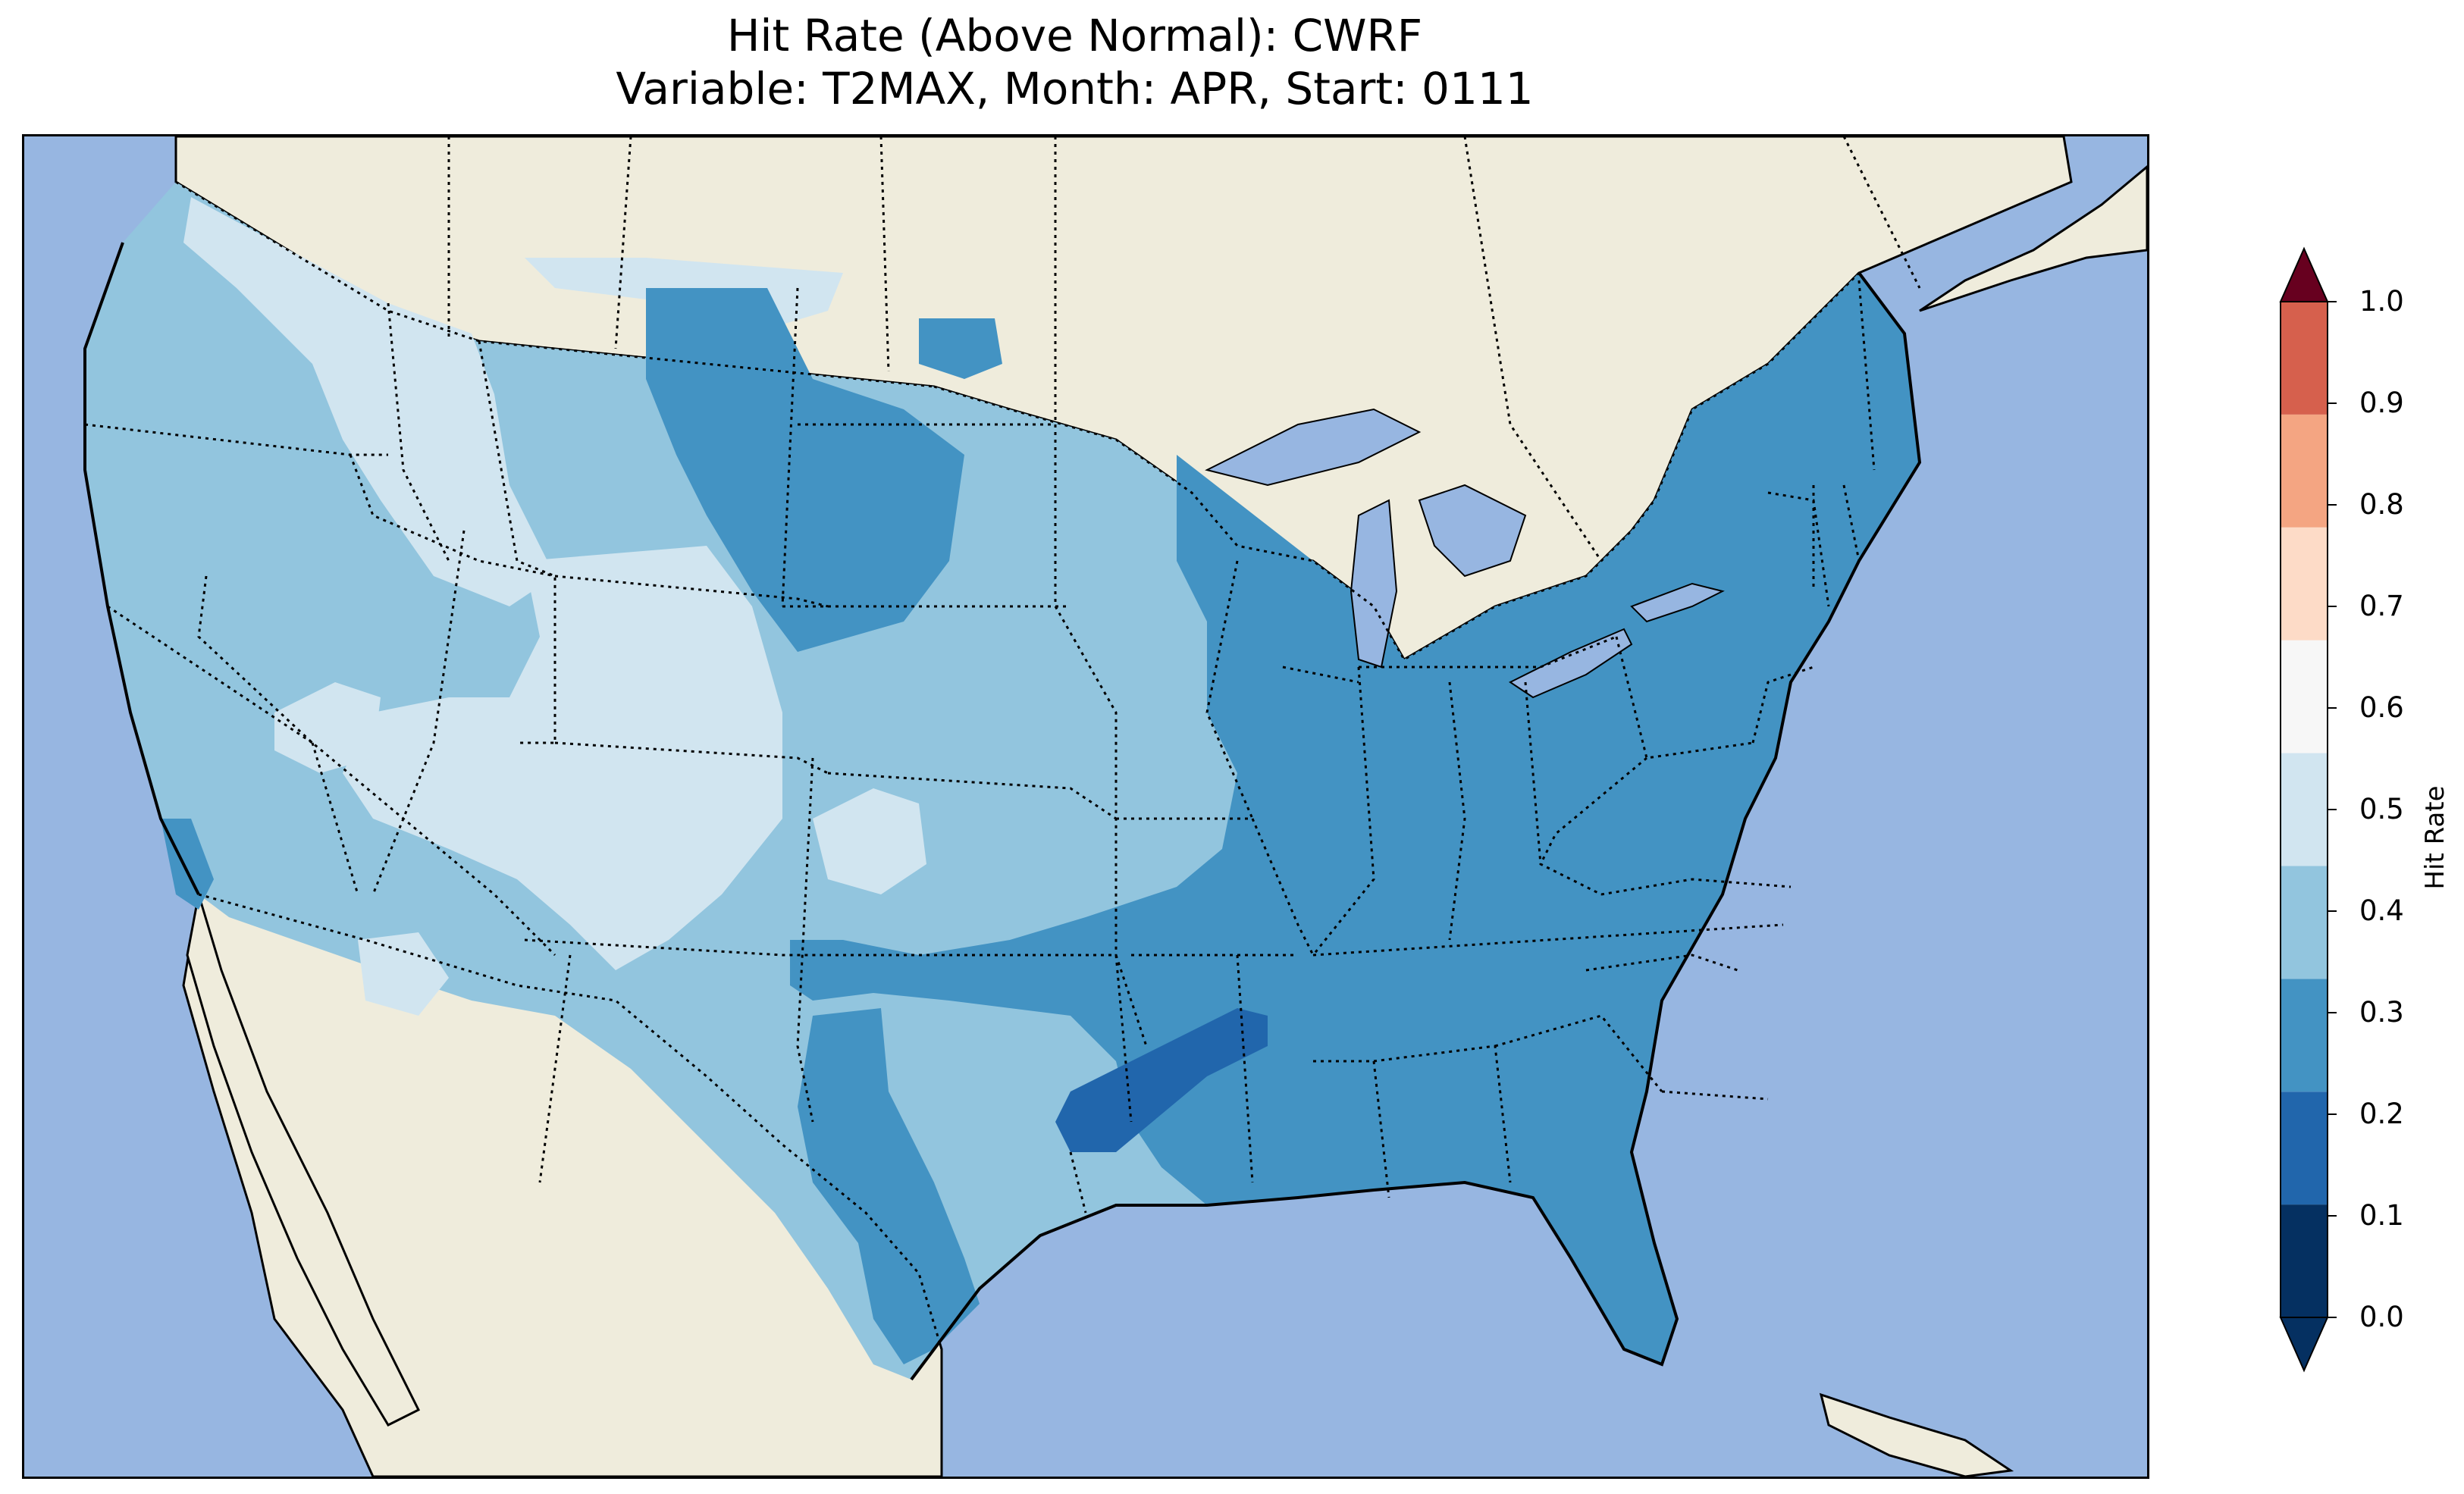 This screenshot has height=1494, width=2464. I want to click on colorbar-tick-label: 0.4, so click(2381, 910).